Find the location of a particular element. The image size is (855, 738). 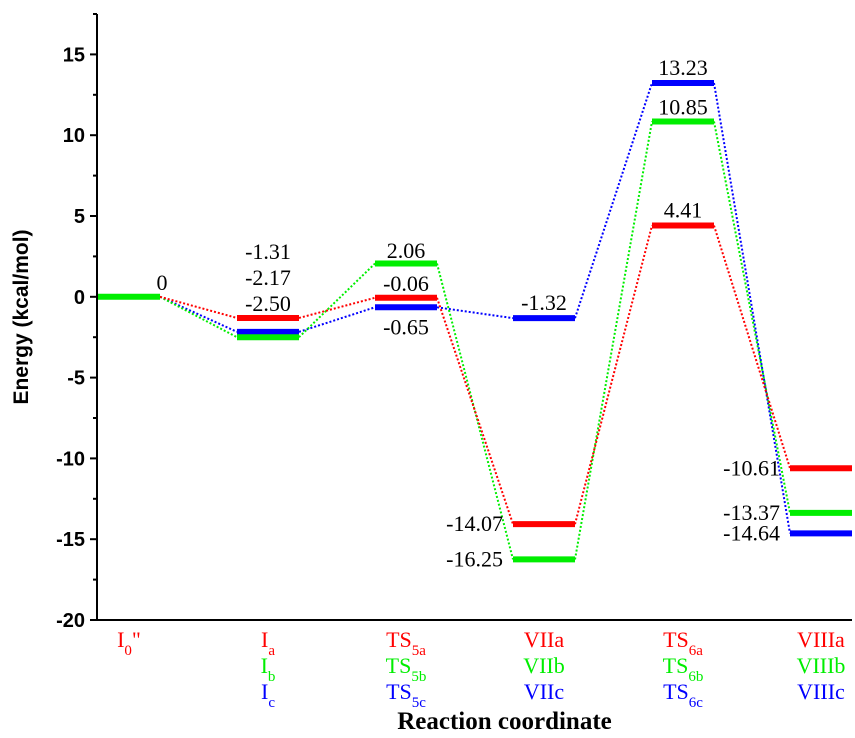

value-label-a-5: -10.61 is located at coordinates (751, 467).